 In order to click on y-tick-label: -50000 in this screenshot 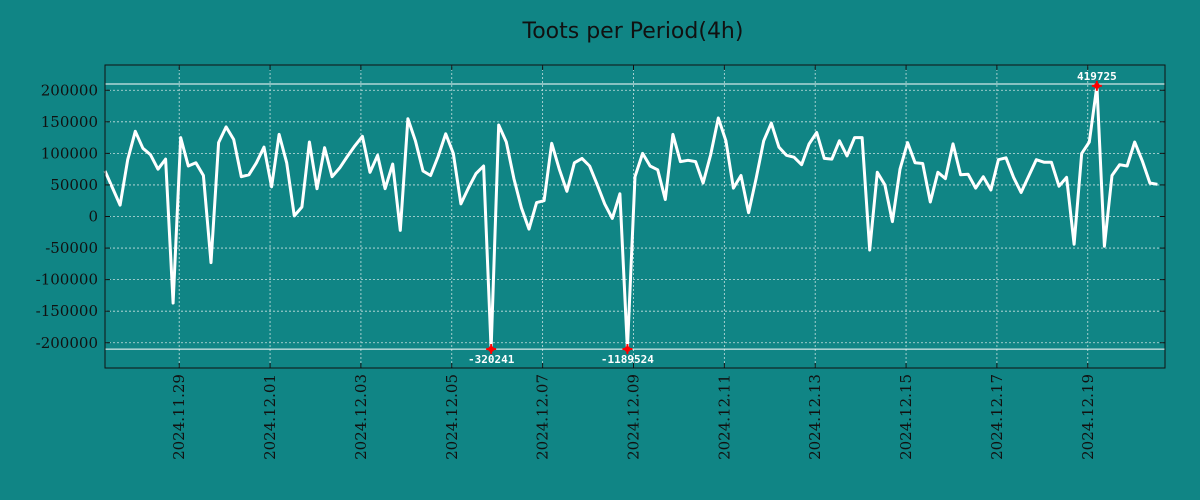, I will do `click(71, 248)`.